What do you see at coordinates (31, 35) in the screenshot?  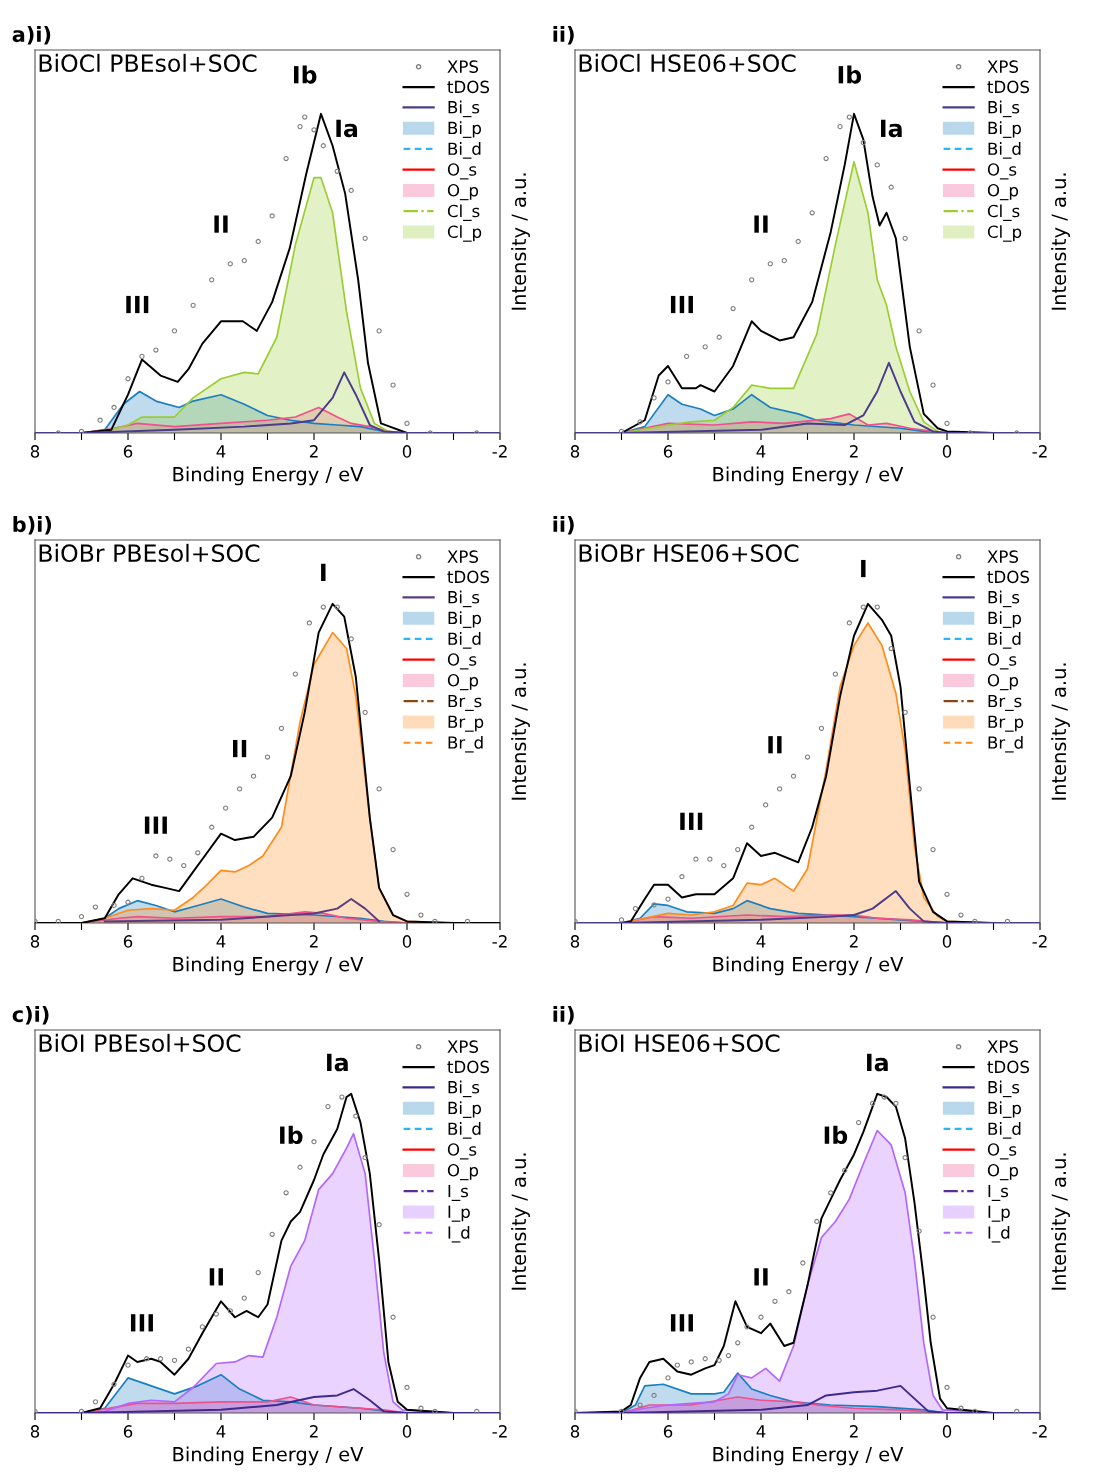 I see `text: a)i)` at bounding box center [31, 35].